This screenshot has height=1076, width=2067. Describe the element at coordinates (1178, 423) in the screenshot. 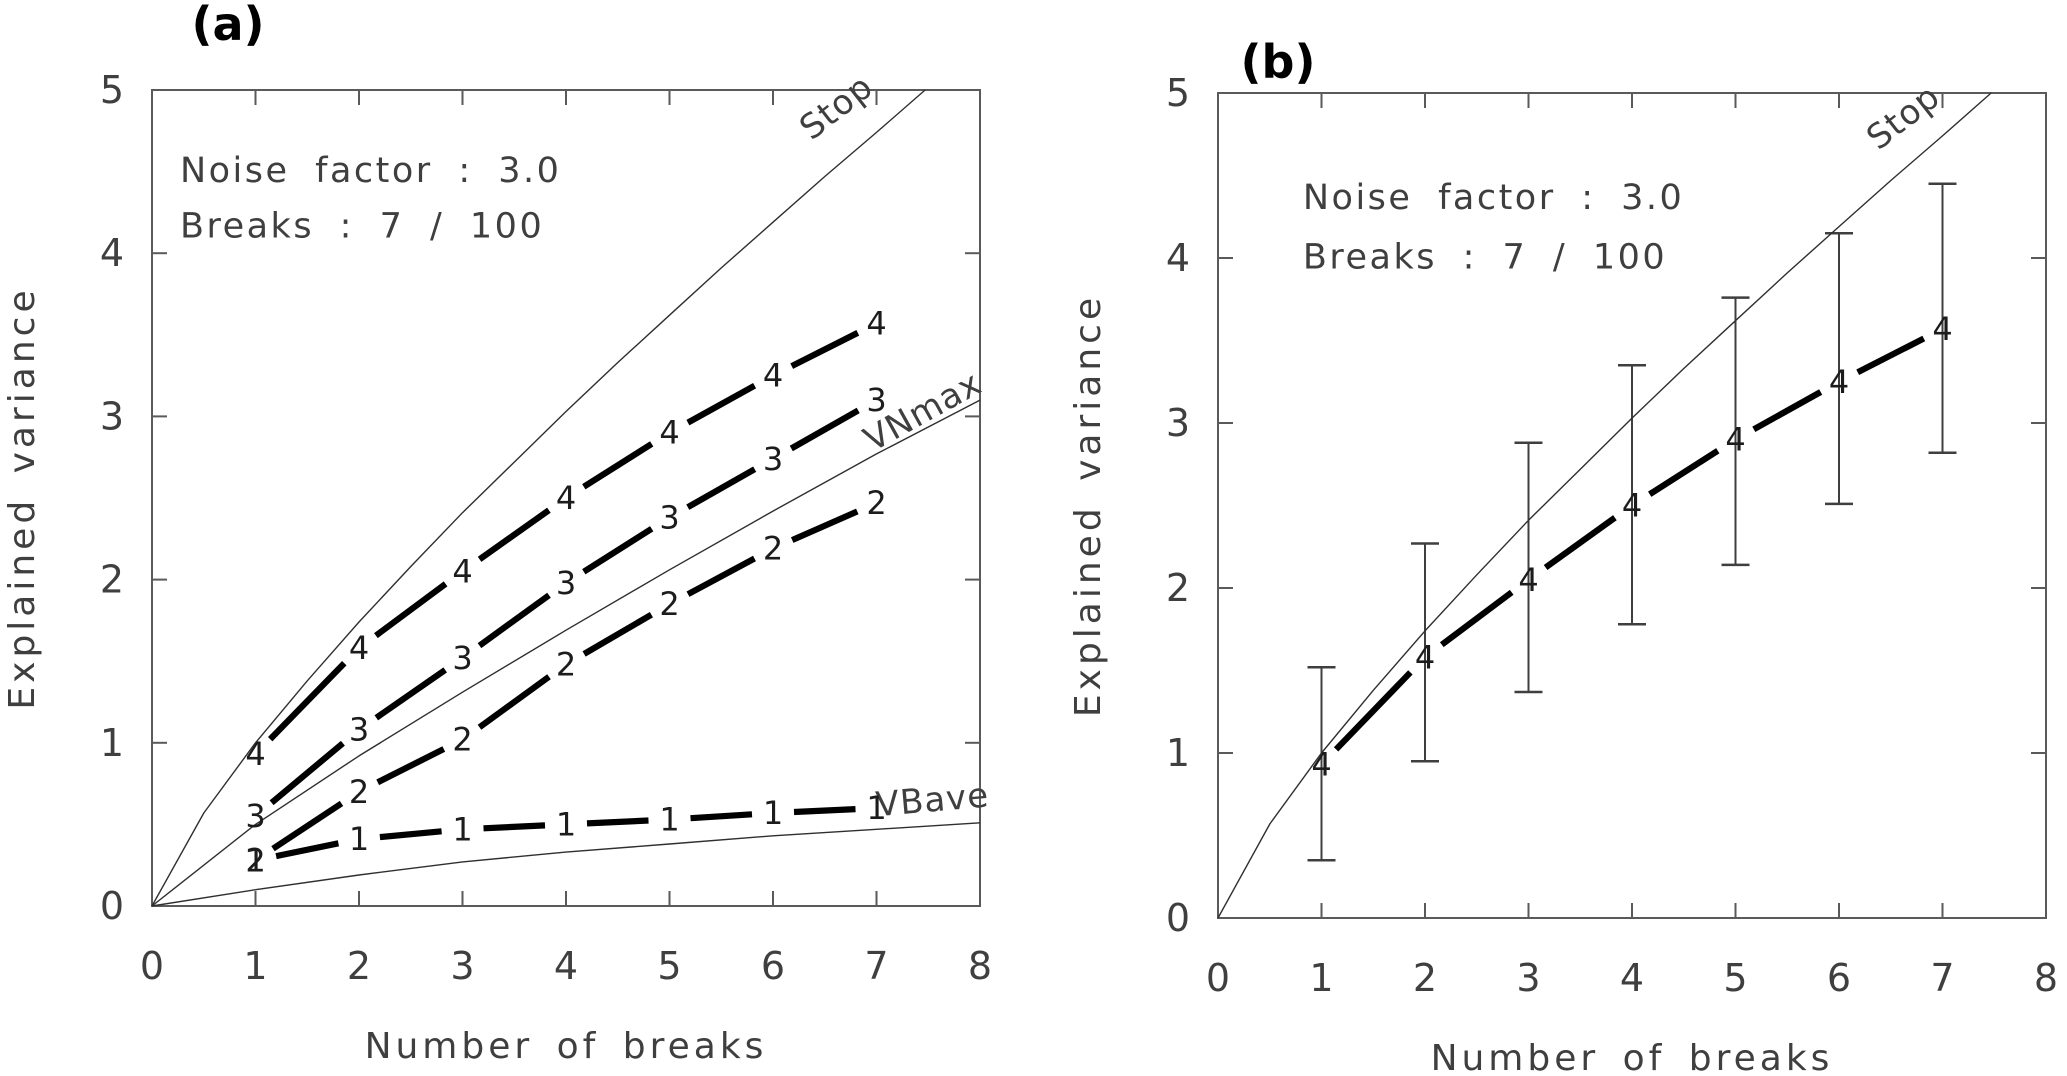

I see `y-axis-tick-label-b: 3` at that location.